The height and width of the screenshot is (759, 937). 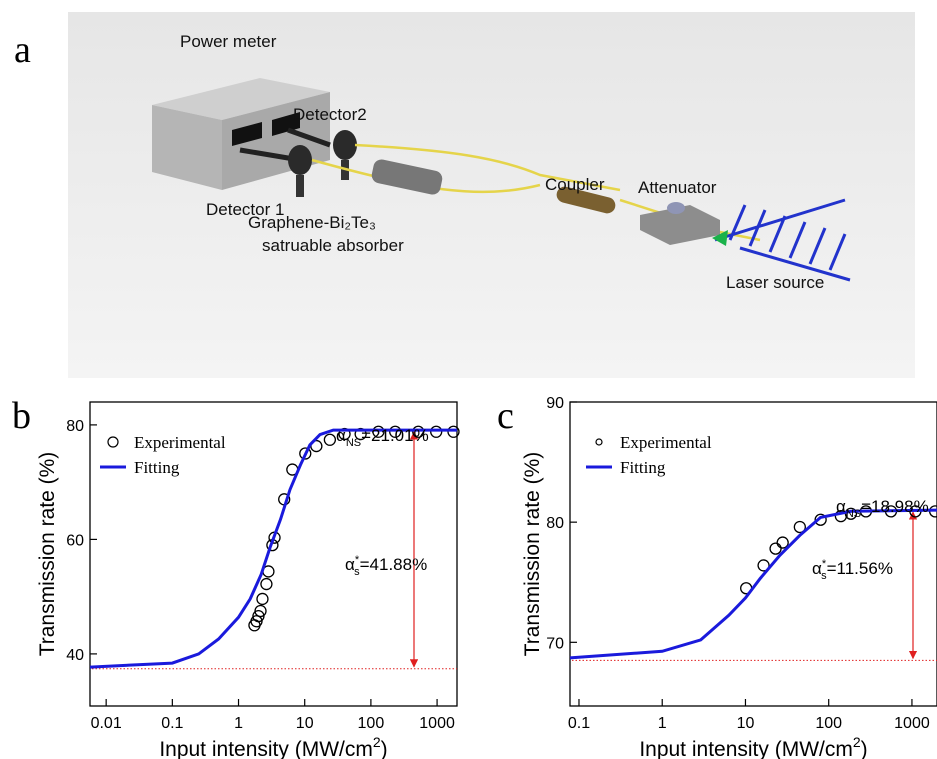 What do you see at coordinates (666, 442) in the screenshot?
I see `legend-label: Experimental` at bounding box center [666, 442].